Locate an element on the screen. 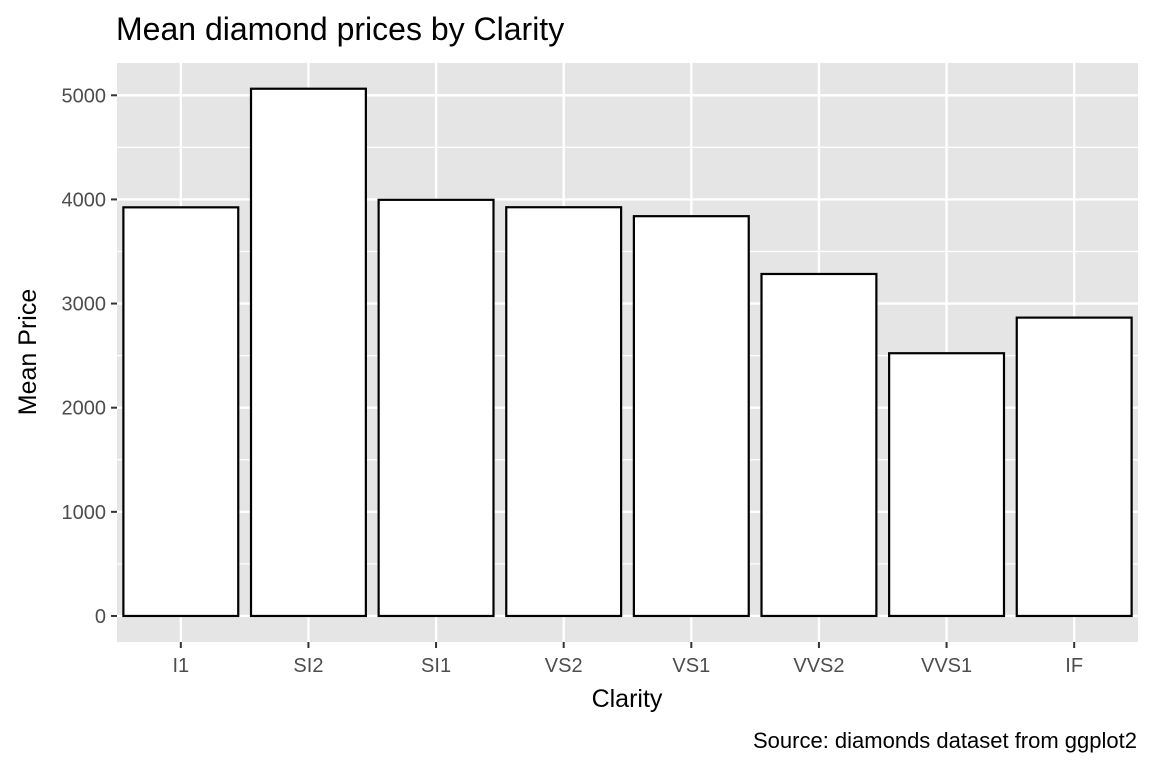  bar-if is located at coordinates (1074, 467).